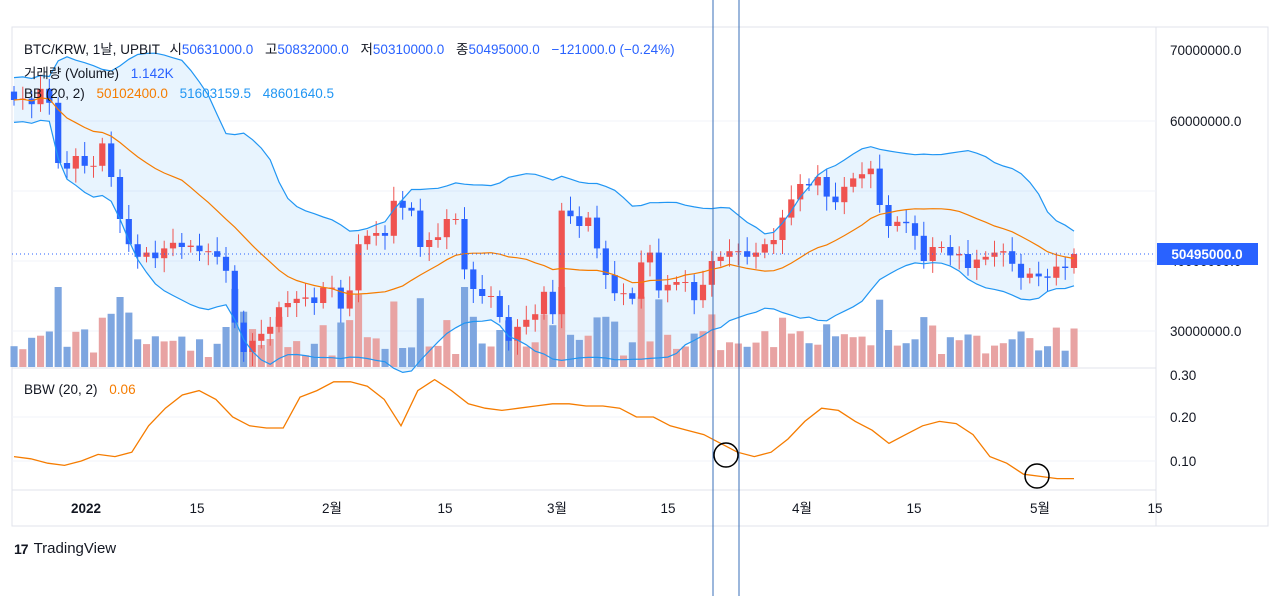 The image size is (1280, 601). Describe the element at coordinates (86, 508) in the screenshot. I see `time-tick-label: 2022` at that location.